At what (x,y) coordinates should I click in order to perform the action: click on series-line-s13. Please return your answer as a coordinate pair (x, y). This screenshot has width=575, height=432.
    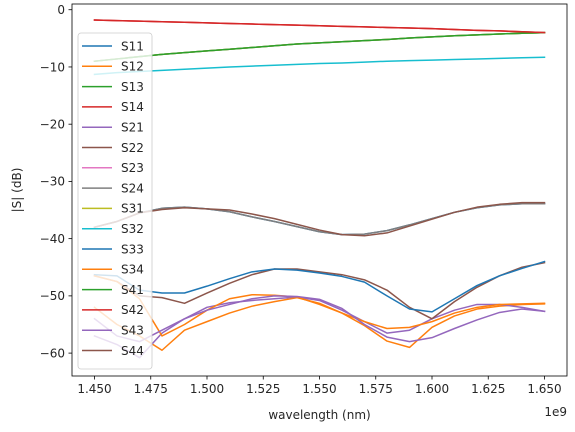
    Looking at the image, I should click on (319, 47).